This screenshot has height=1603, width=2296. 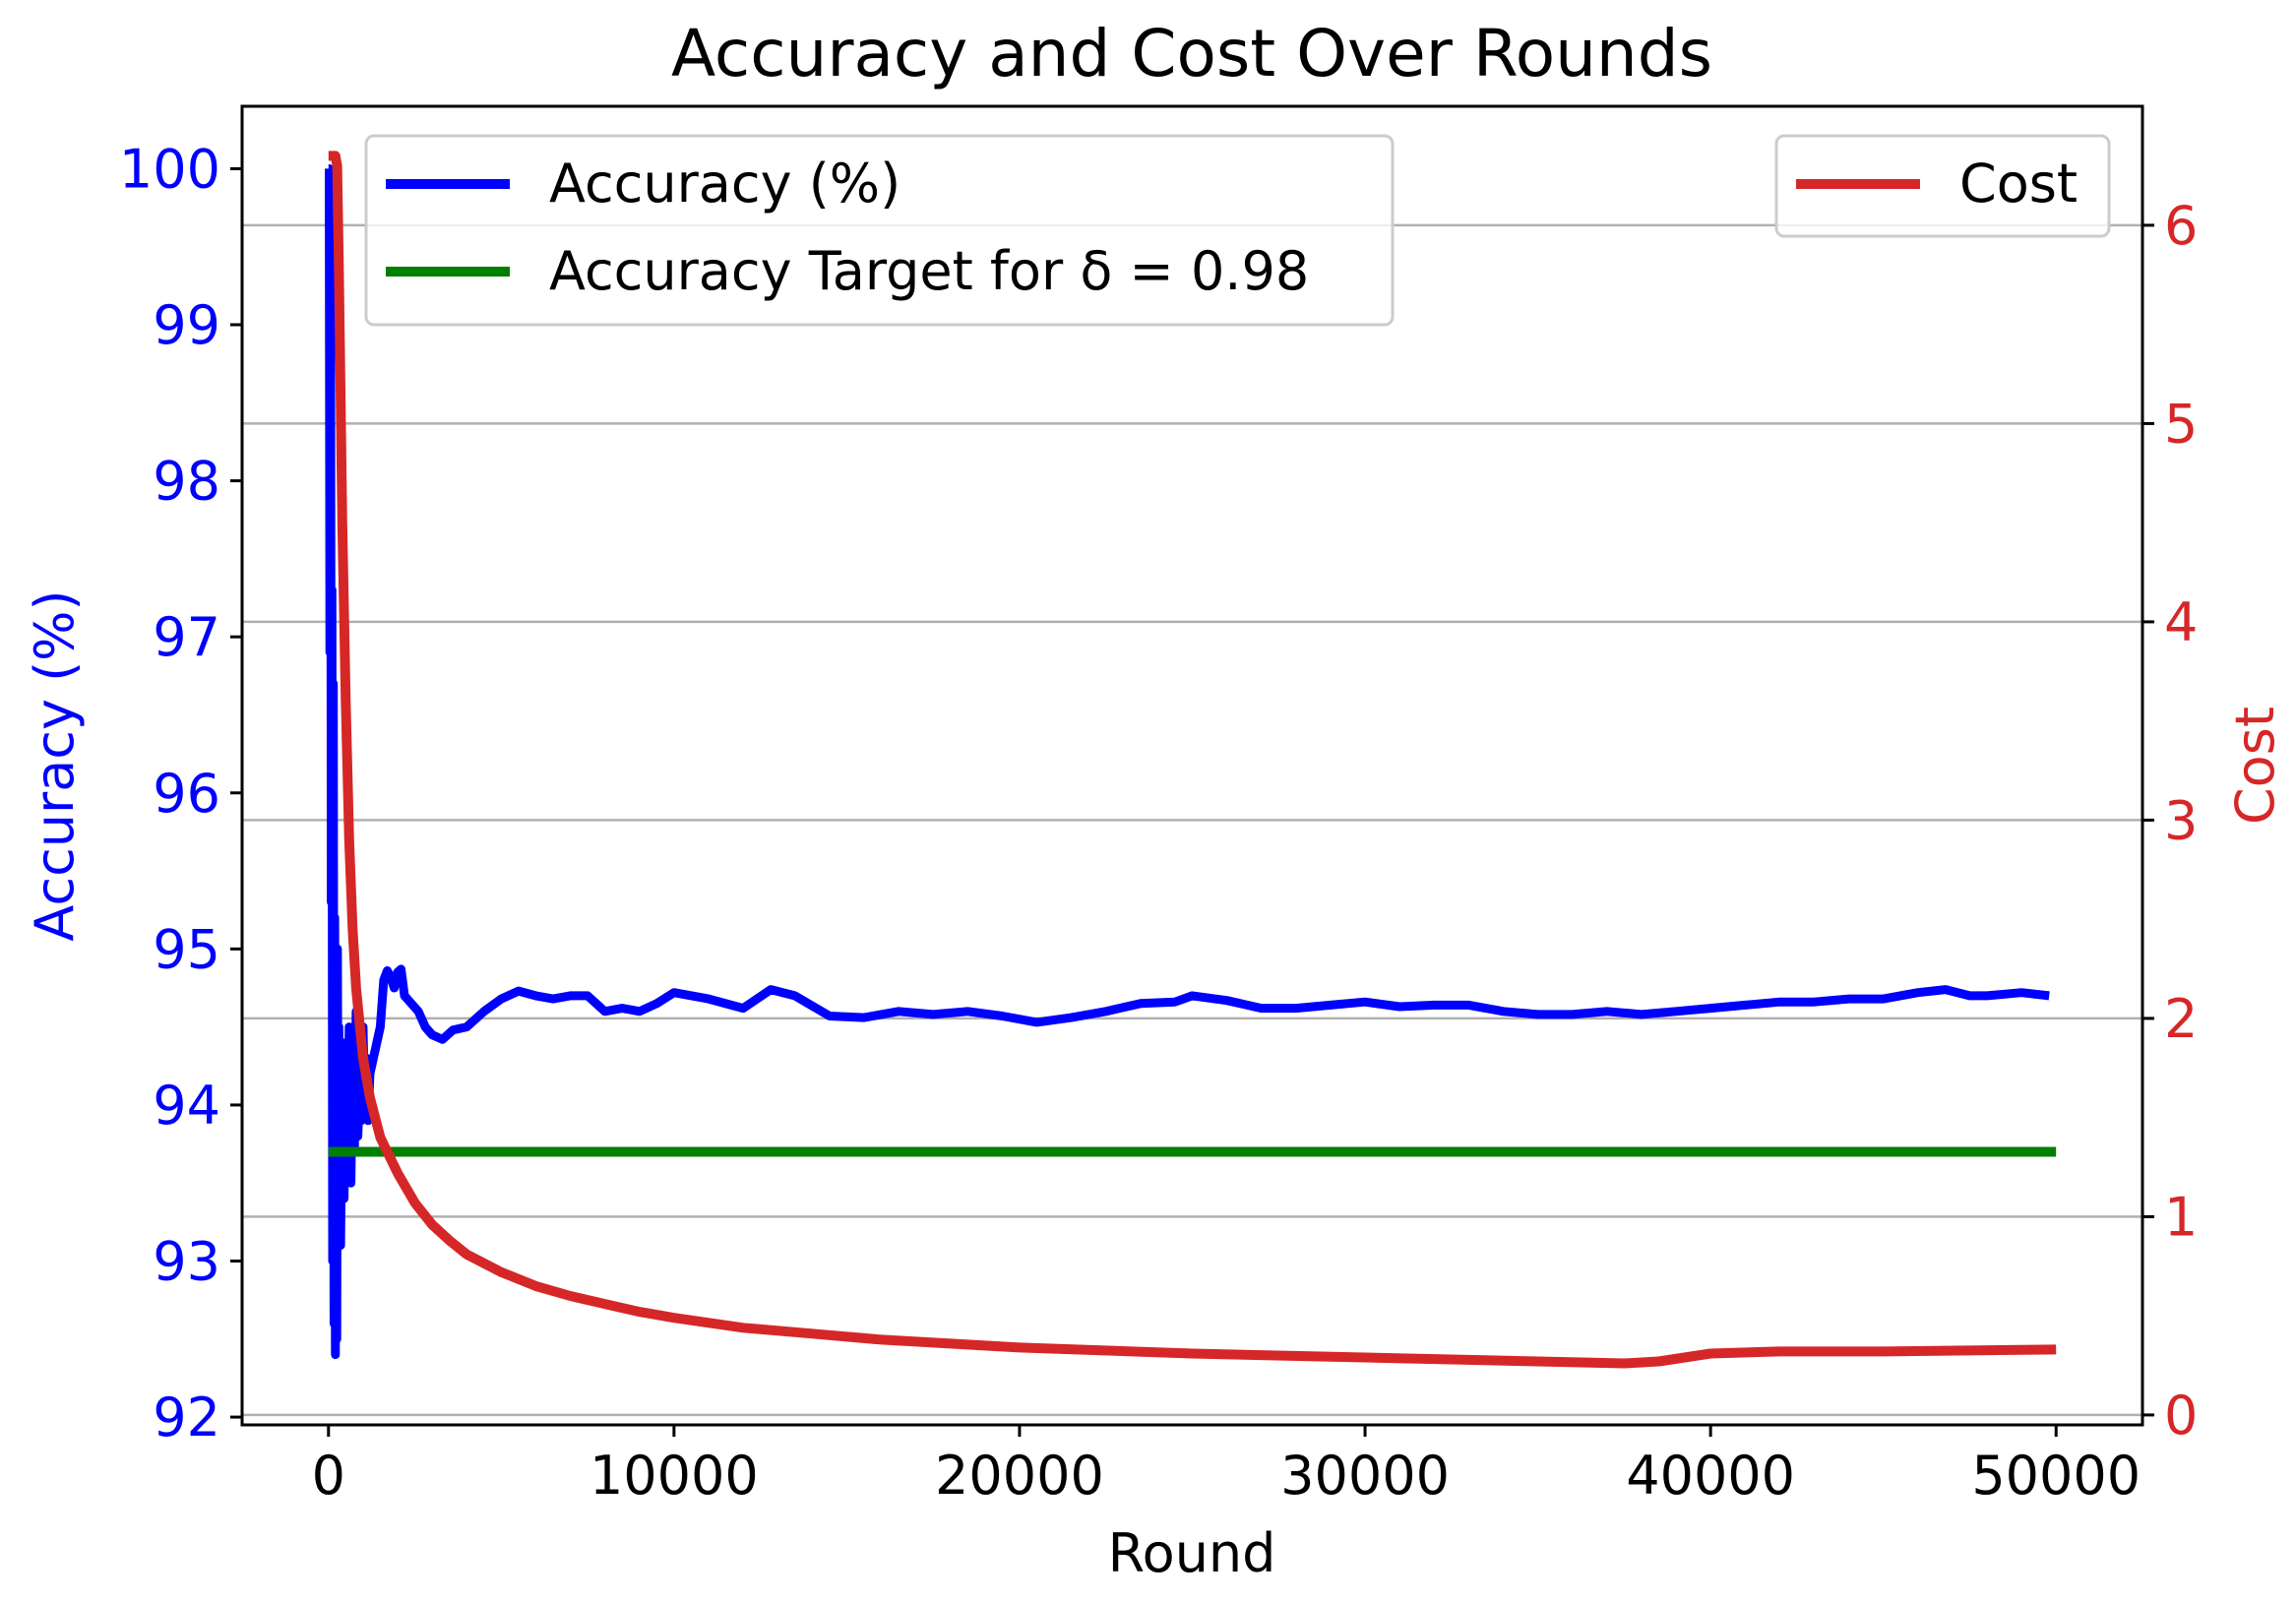 I want to click on right-y-tick-label-0: 0, so click(x=2181, y=1416).